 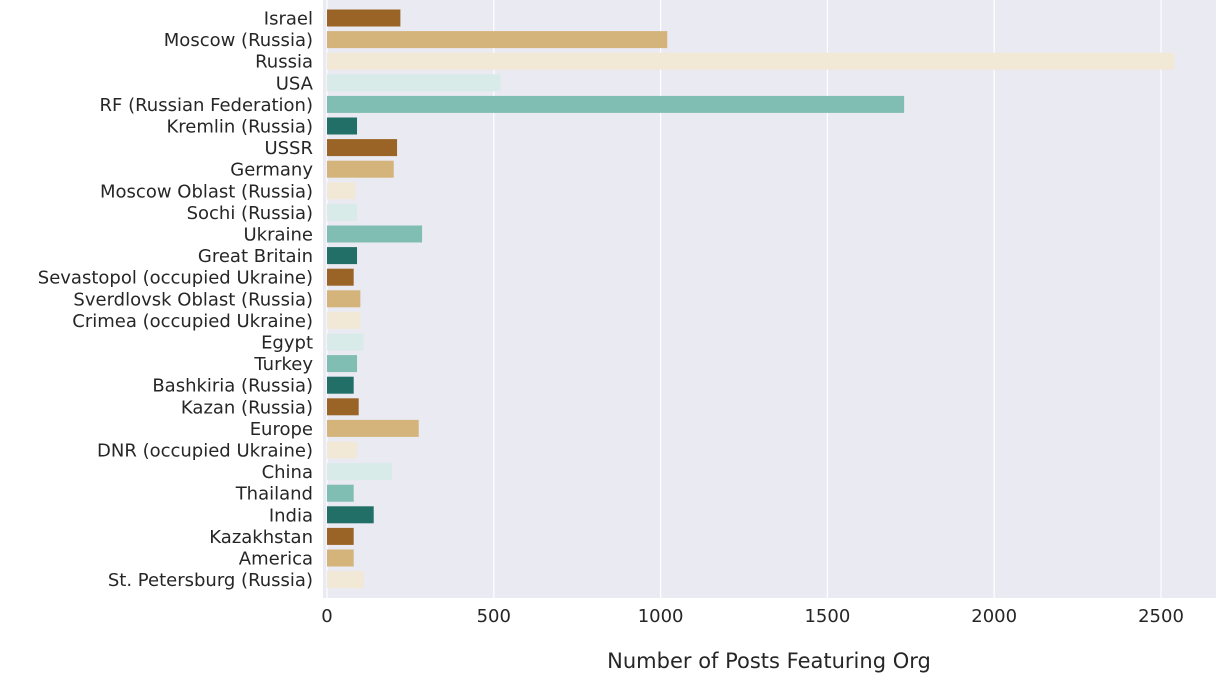 What do you see at coordinates (210, 580) in the screenshot?
I see `y-tick-label: St. Petersburg (Russia)` at bounding box center [210, 580].